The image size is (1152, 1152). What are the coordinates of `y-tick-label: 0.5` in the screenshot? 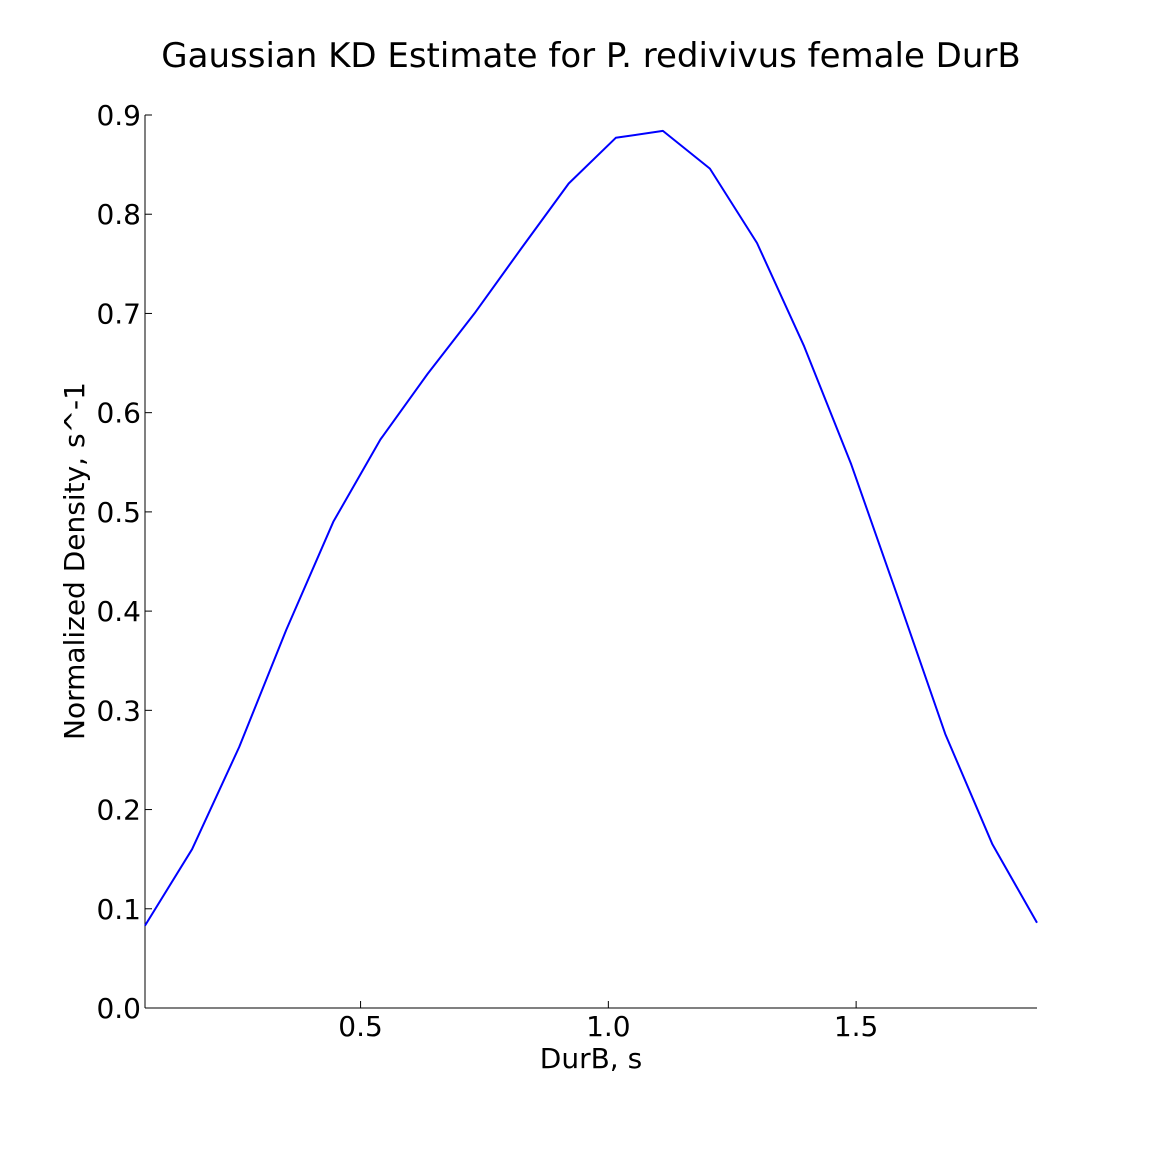 It's located at (118, 512).